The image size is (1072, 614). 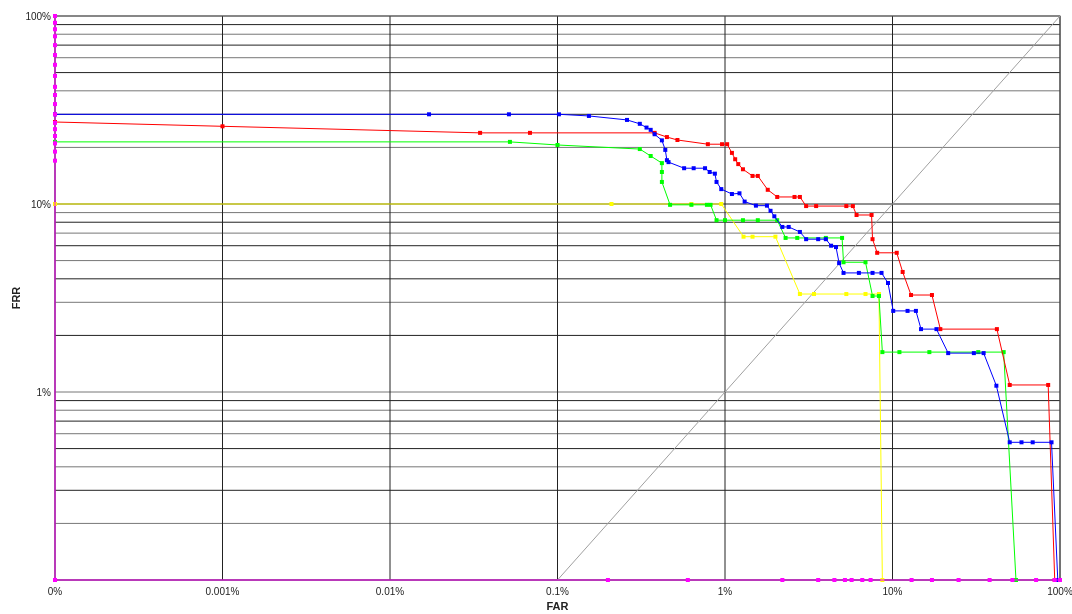 What do you see at coordinates (557, 606) in the screenshot?
I see `x-axis-title: FAR` at bounding box center [557, 606].